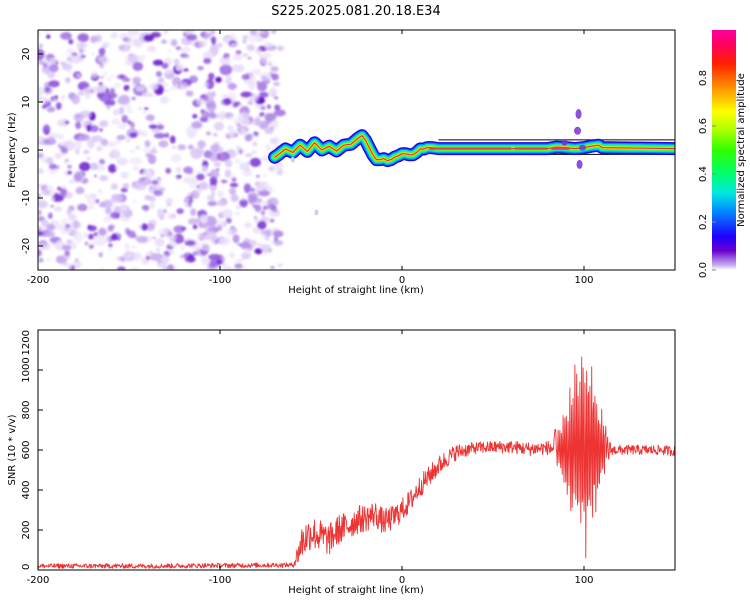  I want to click on spectrogram-noise, so click(162, 150).